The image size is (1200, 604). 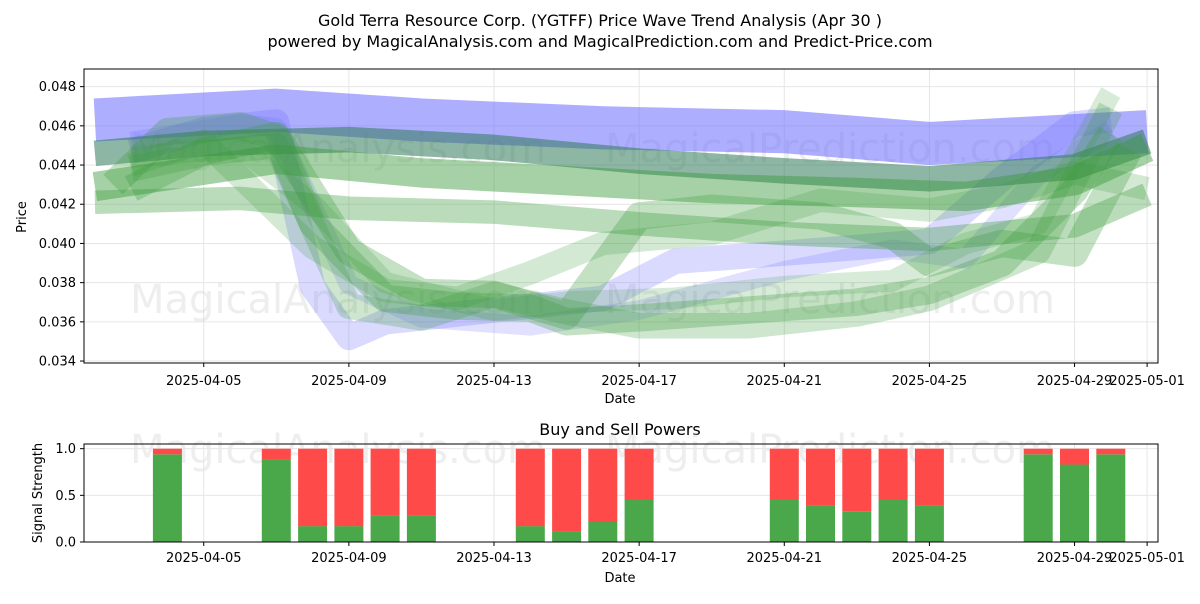 I want to click on power-y-label: Signal Strength, so click(x=38, y=493).